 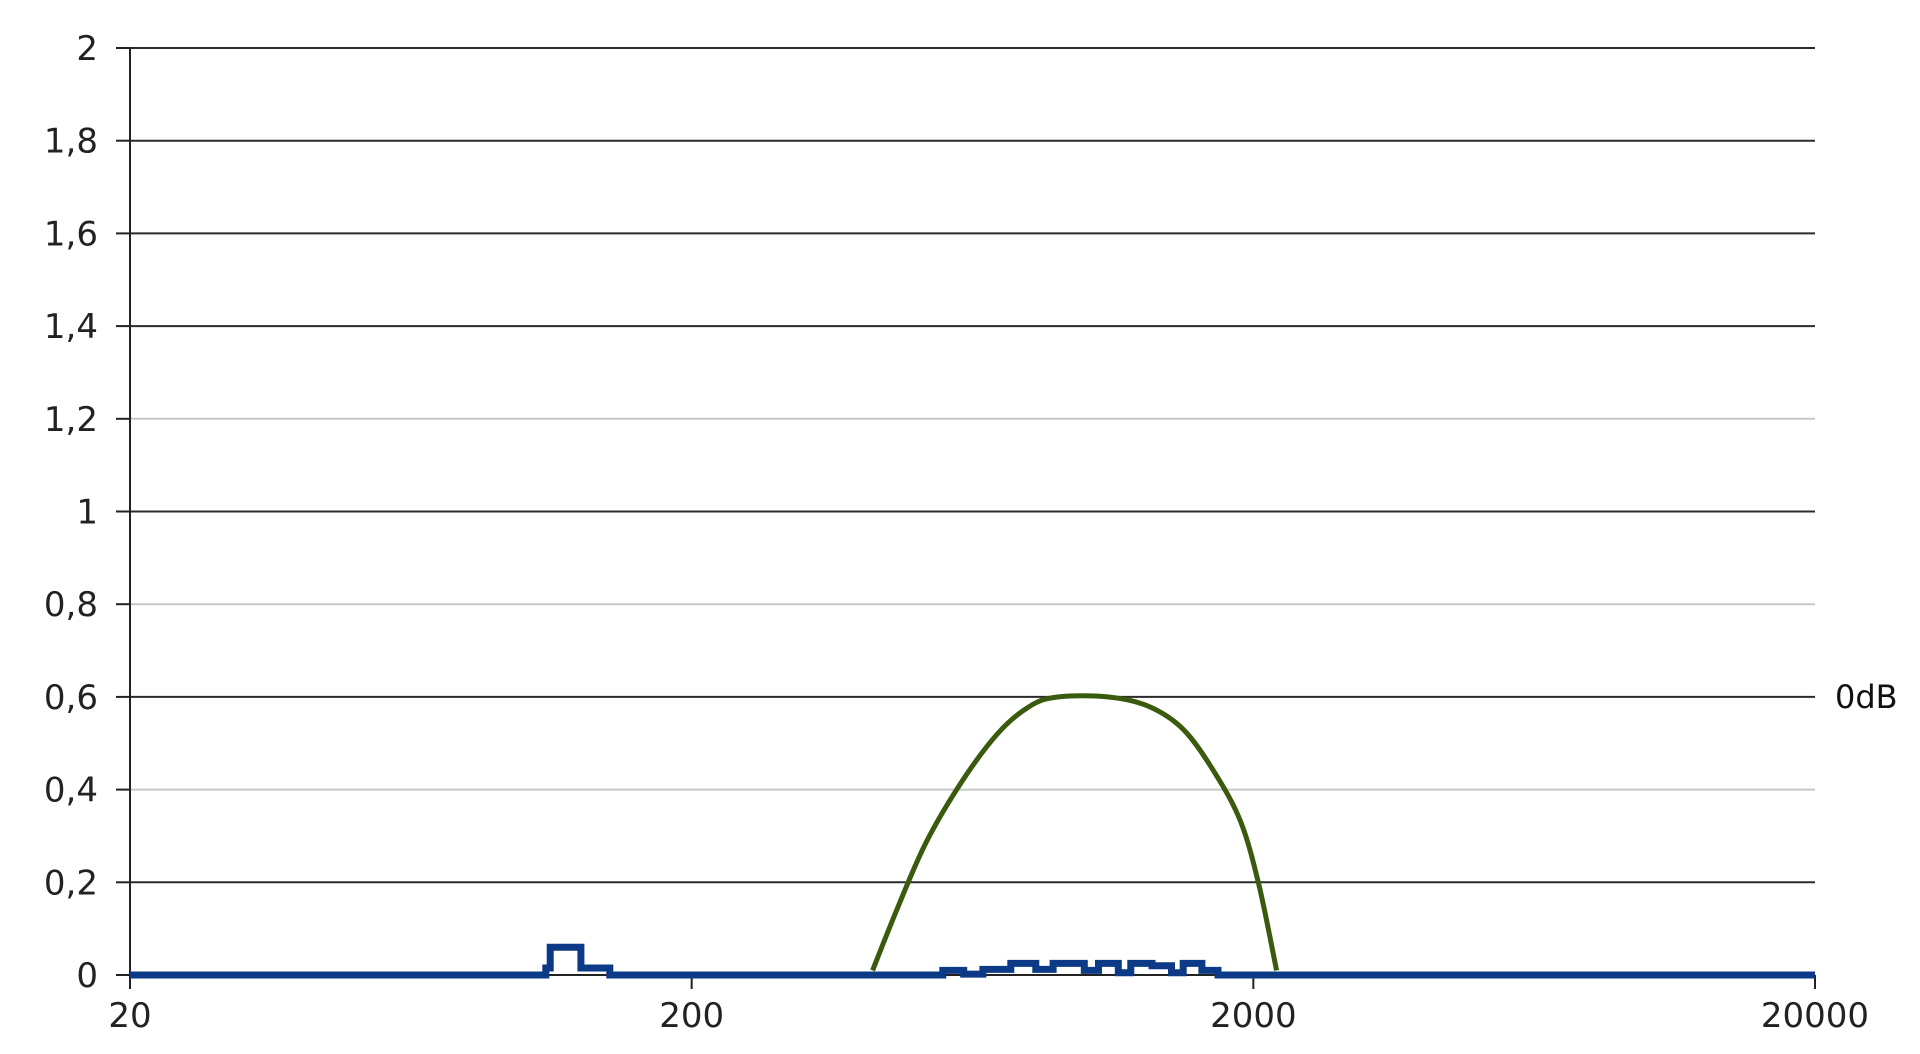 What do you see at coordinates (87, 49) in the screenshot?
I see `y-tick-label-10: 2` at bounding box center [87, 49].